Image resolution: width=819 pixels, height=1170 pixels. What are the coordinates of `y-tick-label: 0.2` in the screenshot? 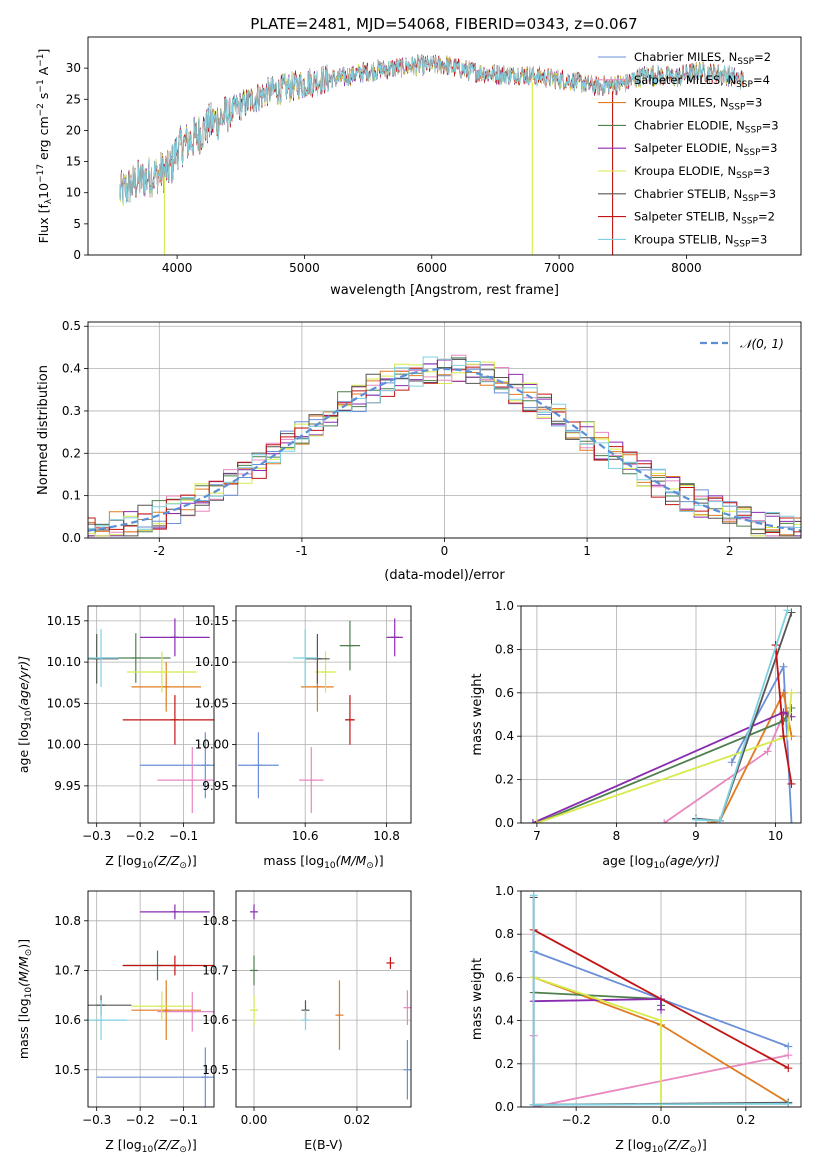 It's located at (504, 1064).